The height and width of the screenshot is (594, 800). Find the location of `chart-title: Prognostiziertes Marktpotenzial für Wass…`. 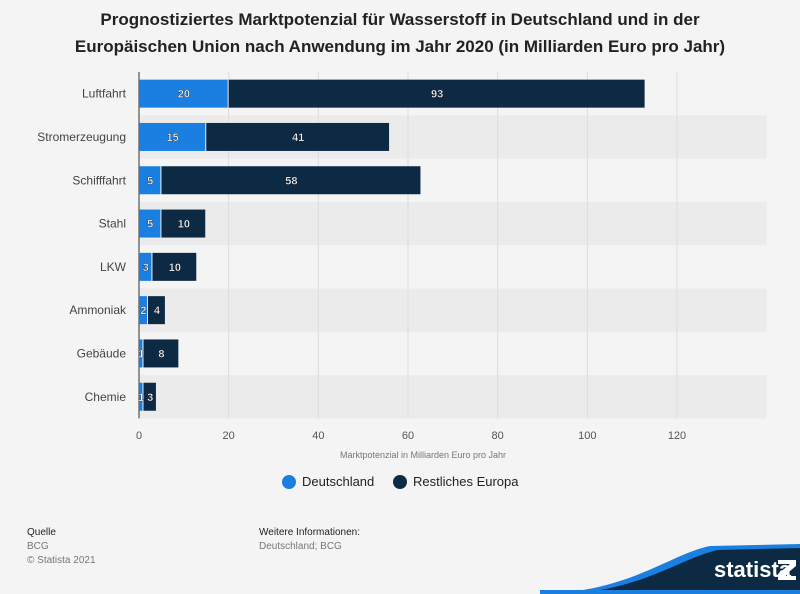

chart-title: Prognostiziertes Marktpotenzial für Wass… is located at coordinates (400, 33).